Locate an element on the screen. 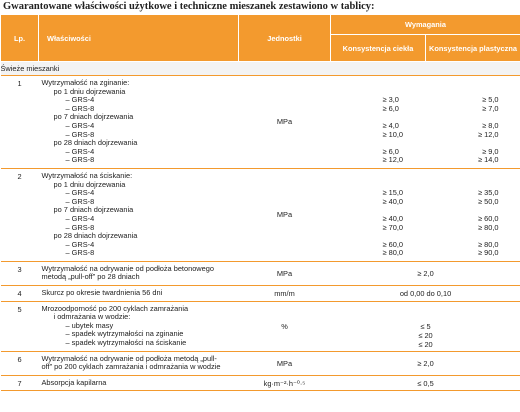  table-header-row: Lp. Właściwości Jednostki Wymagania is located at coordinates (260, 38).